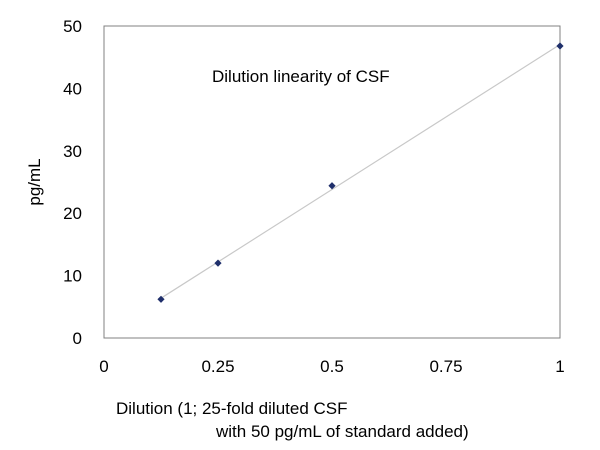 The image size is (600, 450). Describe the element at coordinates (301, 76) in the screenshot. I see `chart-title: Dilution linearity of CSF` at that location.